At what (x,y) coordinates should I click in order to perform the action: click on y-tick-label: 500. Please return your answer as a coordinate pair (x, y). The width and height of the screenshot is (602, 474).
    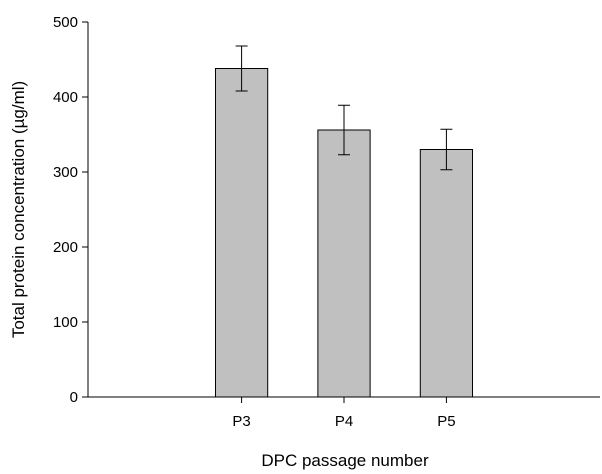
    Looking at the image, I should click on (65, 22).